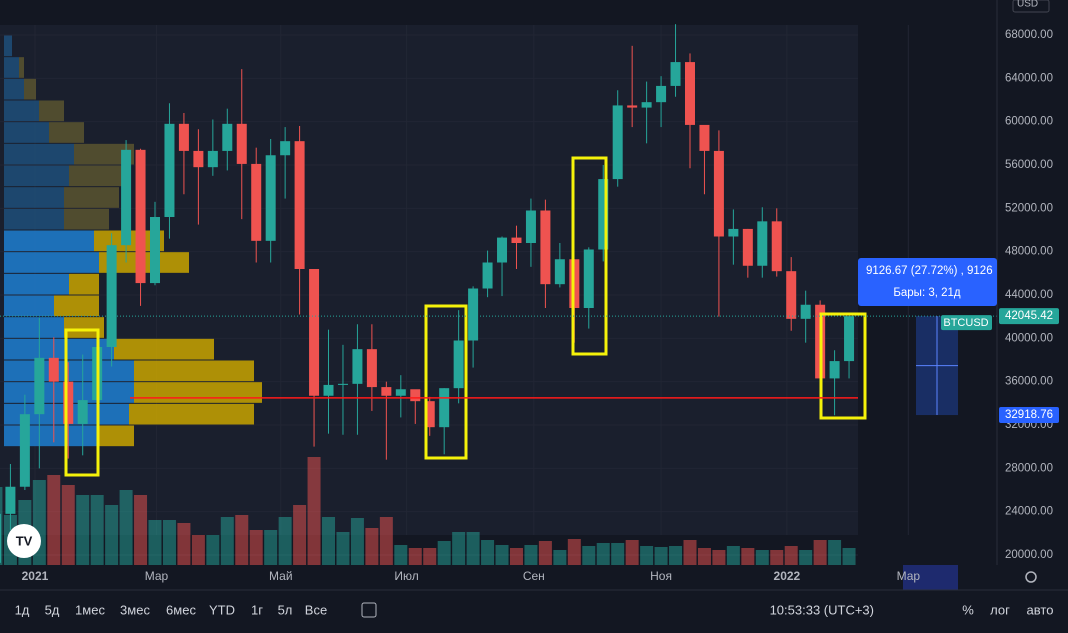 Image resolution: width=1068 pixels, height=633 pixels. I want to click on toggle-button: авто, so click(1040, 609).